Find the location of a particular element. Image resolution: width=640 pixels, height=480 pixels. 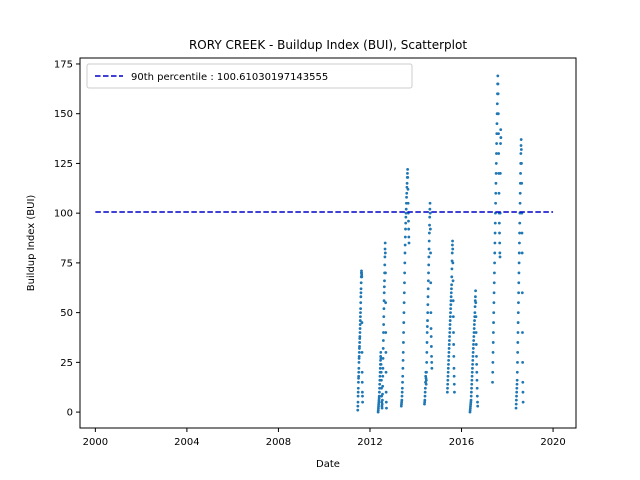

x-tick-label: 2000 is located at coordinates (95, 442).